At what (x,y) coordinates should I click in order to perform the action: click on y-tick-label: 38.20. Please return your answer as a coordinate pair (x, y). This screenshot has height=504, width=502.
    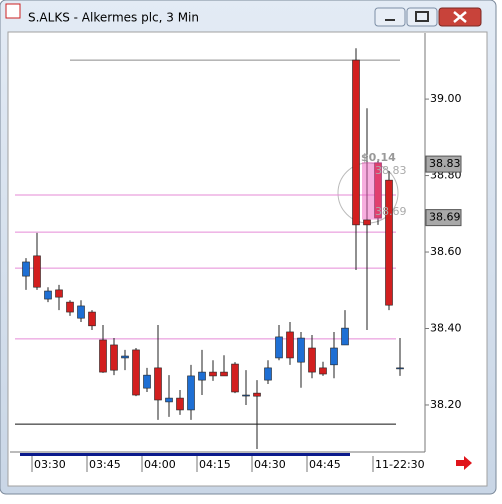
    Looking at the image, I should click on (446, 404).